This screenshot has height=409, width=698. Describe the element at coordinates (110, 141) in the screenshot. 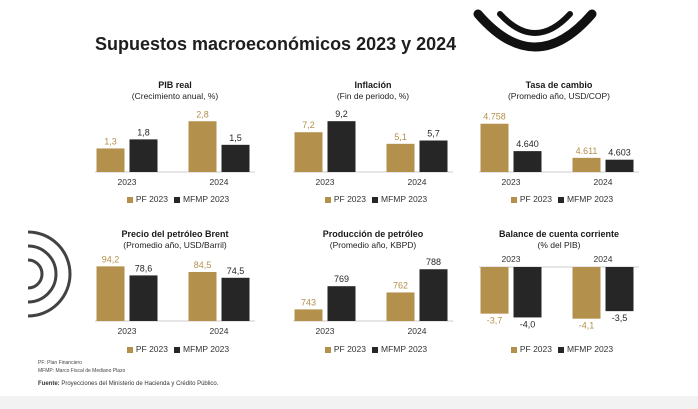

I see `data-label: 1,3` at that location.